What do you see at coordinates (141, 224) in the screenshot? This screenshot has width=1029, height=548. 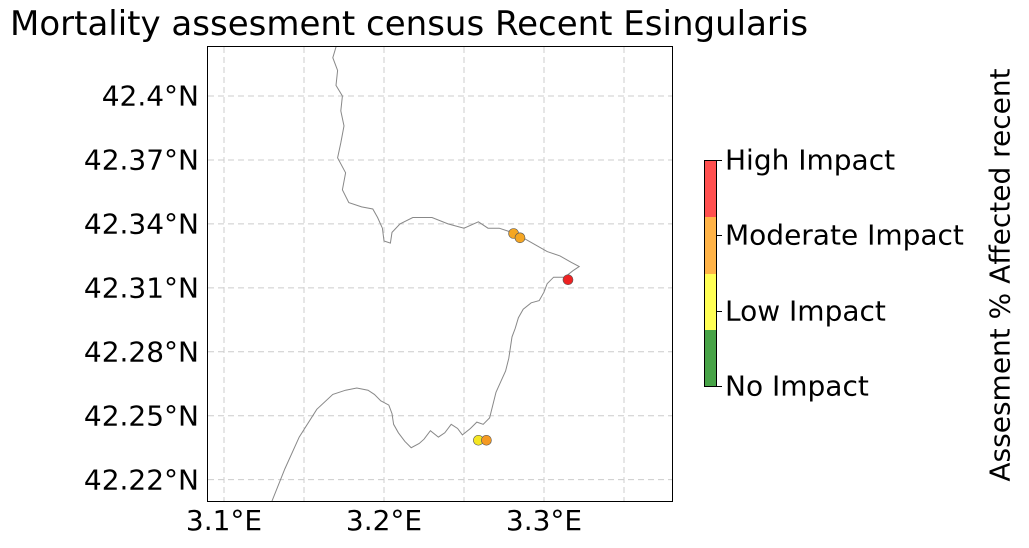 I see `y-tick-label: 42.34°N` at bounding box center [141, 224].